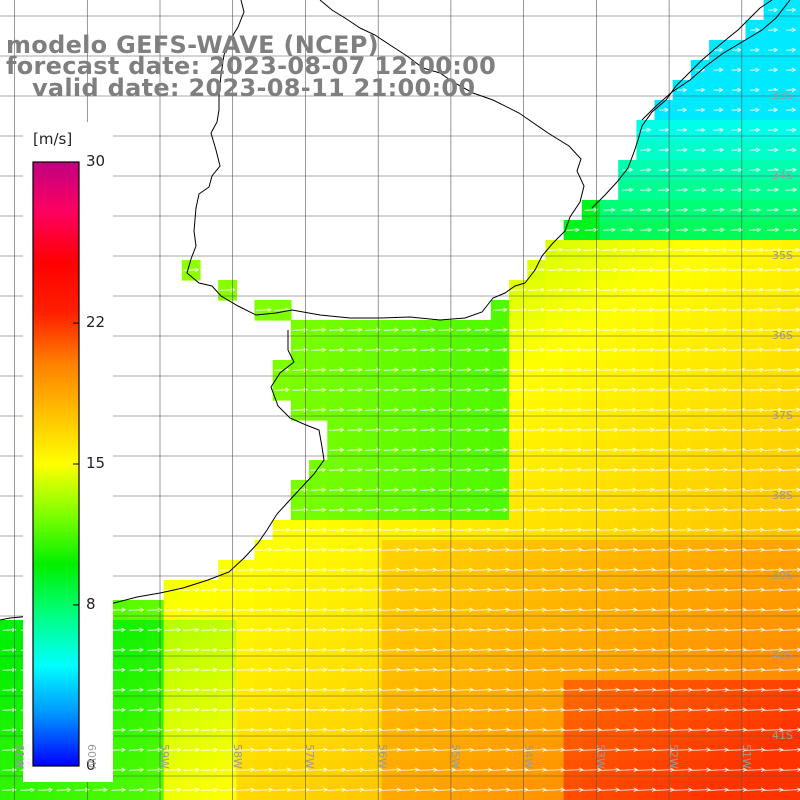  I want to click on longitude-label: 54W, so click(528, 756).